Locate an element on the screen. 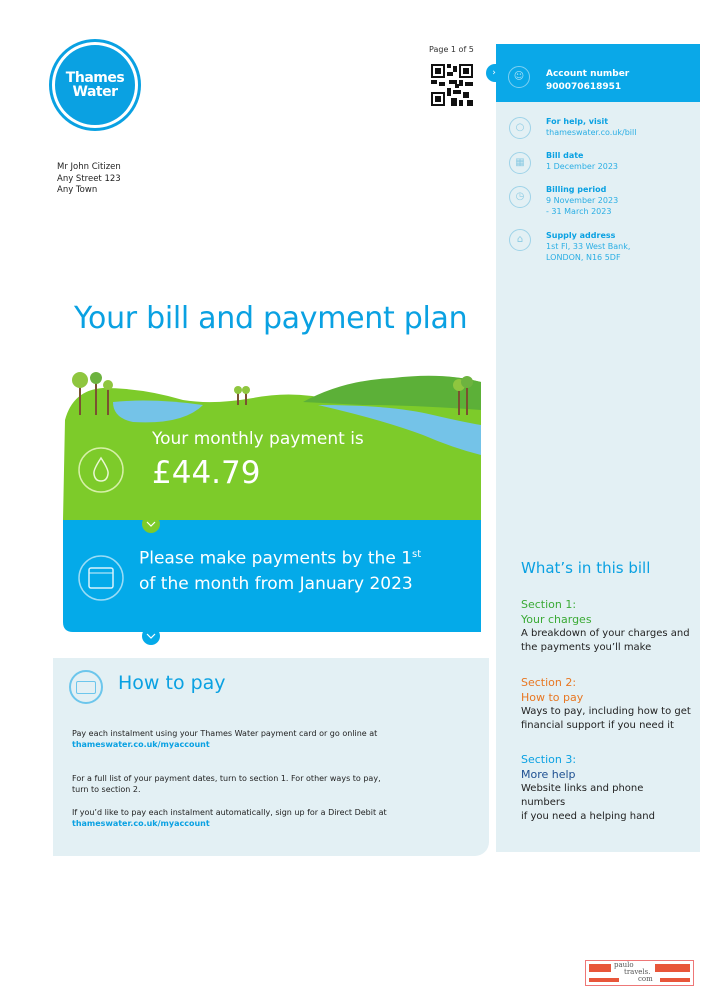  payment-card-icon is located at coordinates (86, 687).